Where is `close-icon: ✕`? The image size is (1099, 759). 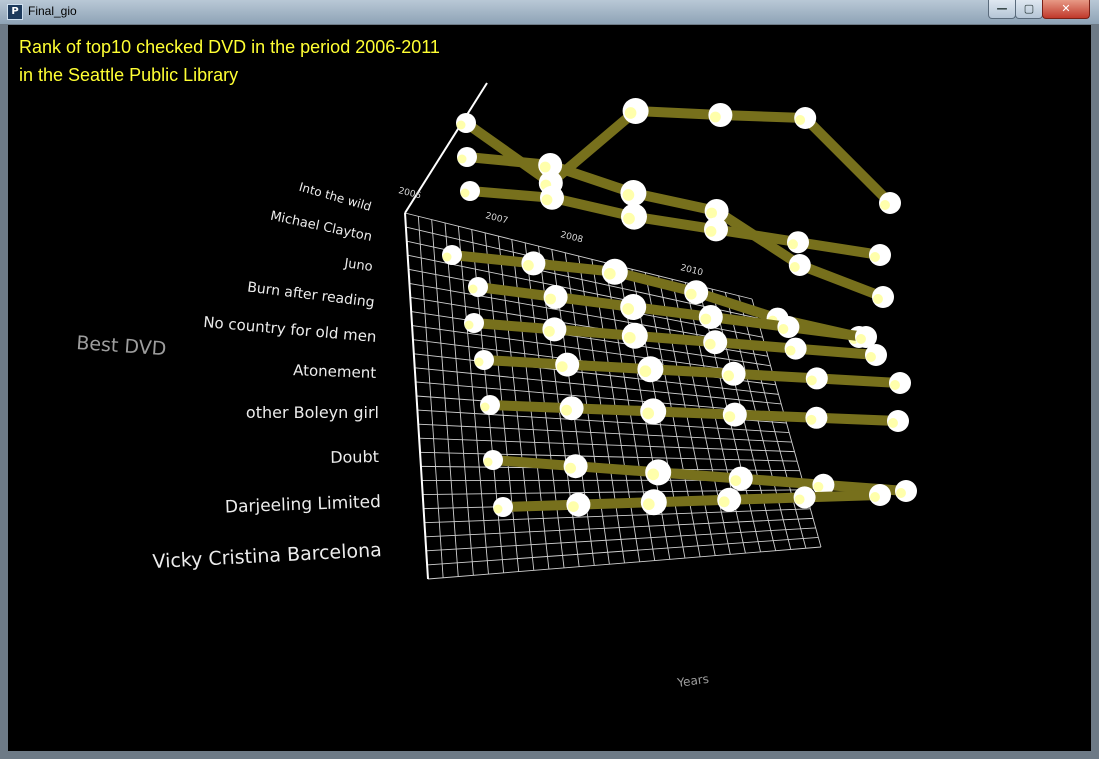 close-icon: ✕ is located at coordinates (1066, 8).